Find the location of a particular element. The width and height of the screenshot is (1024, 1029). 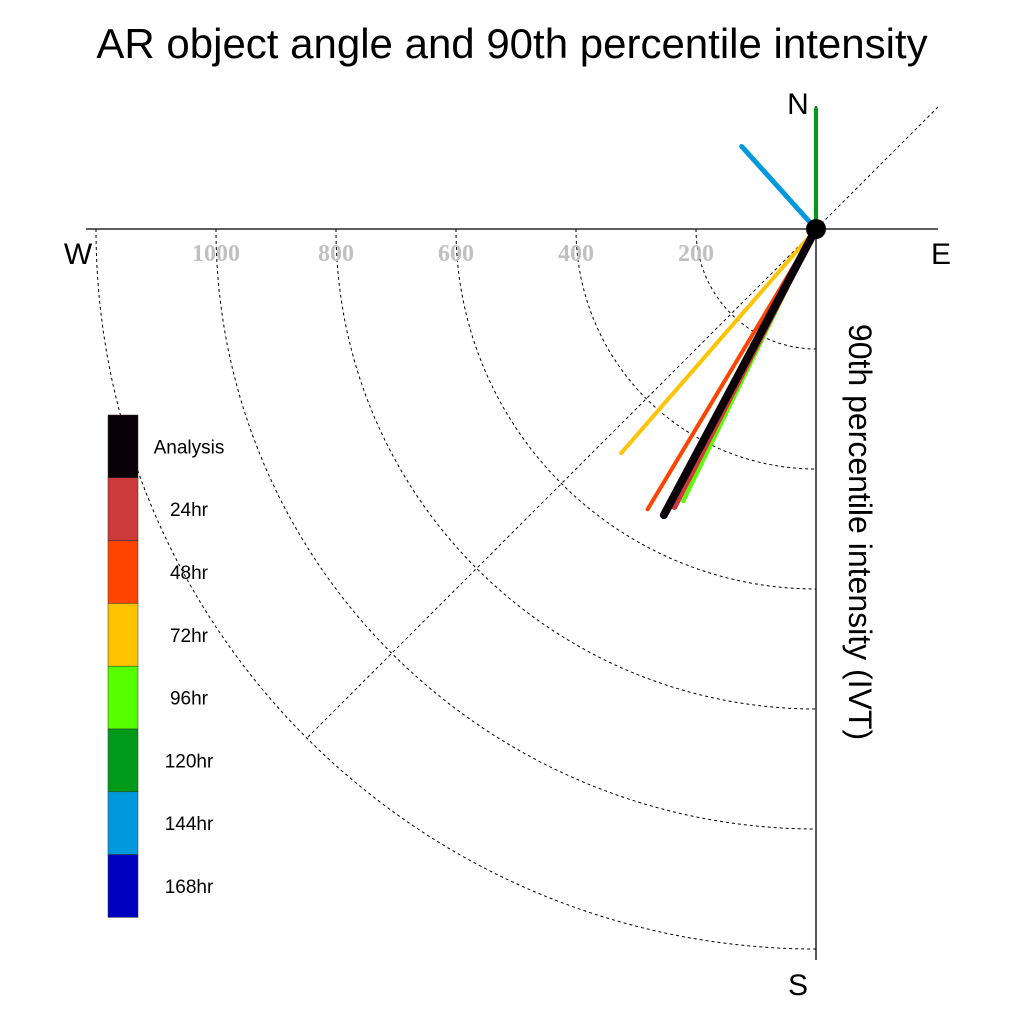

legend-swatch-120hr is located at coordinates (123, 760).